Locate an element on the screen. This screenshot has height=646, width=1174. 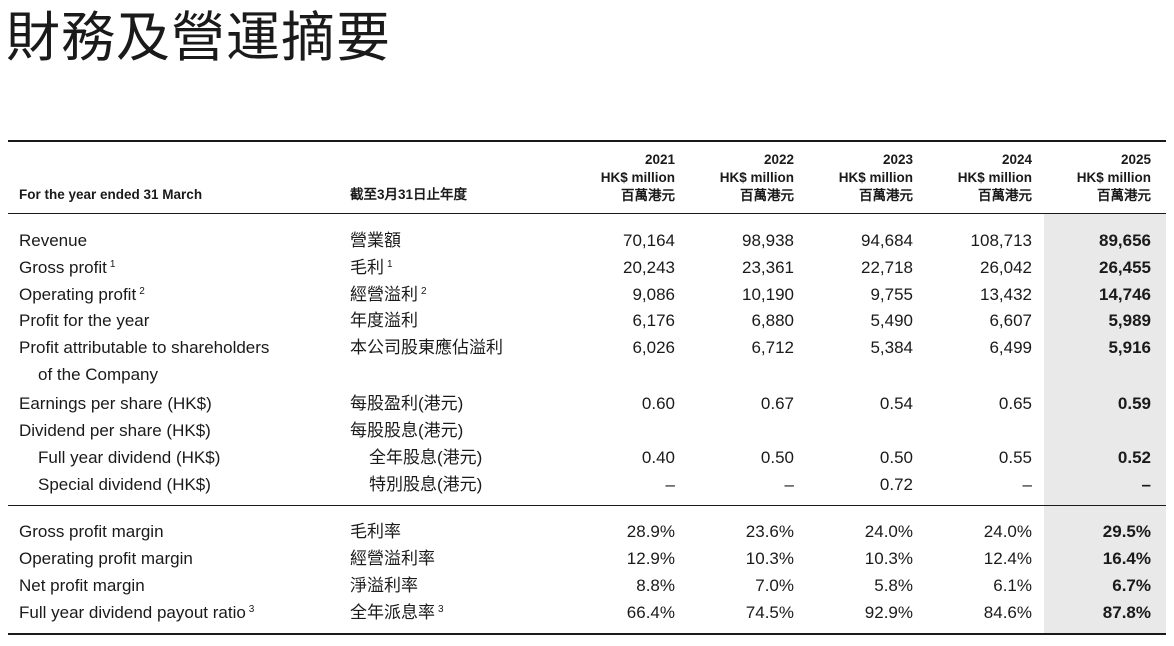
section-divider is located at coordinates (587, 505).